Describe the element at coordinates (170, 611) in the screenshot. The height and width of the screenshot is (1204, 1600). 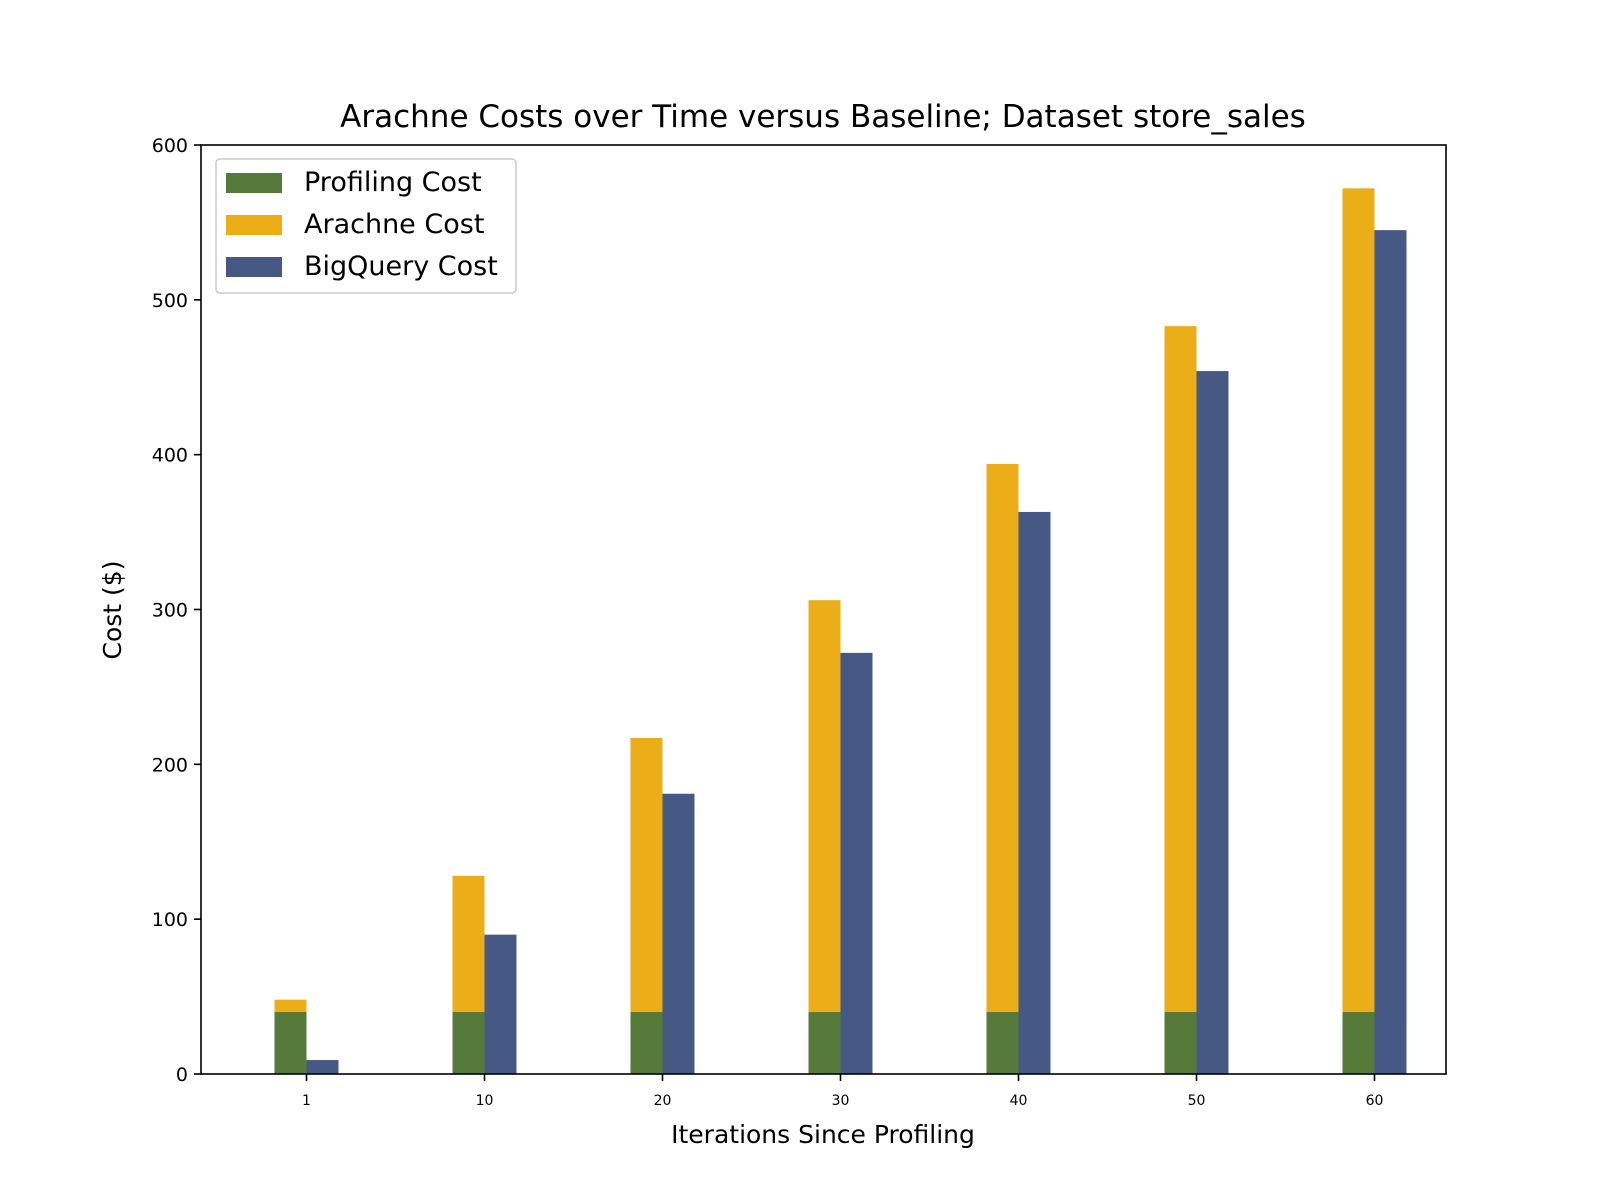
I see `y-tick-label-300: 300` at that location.